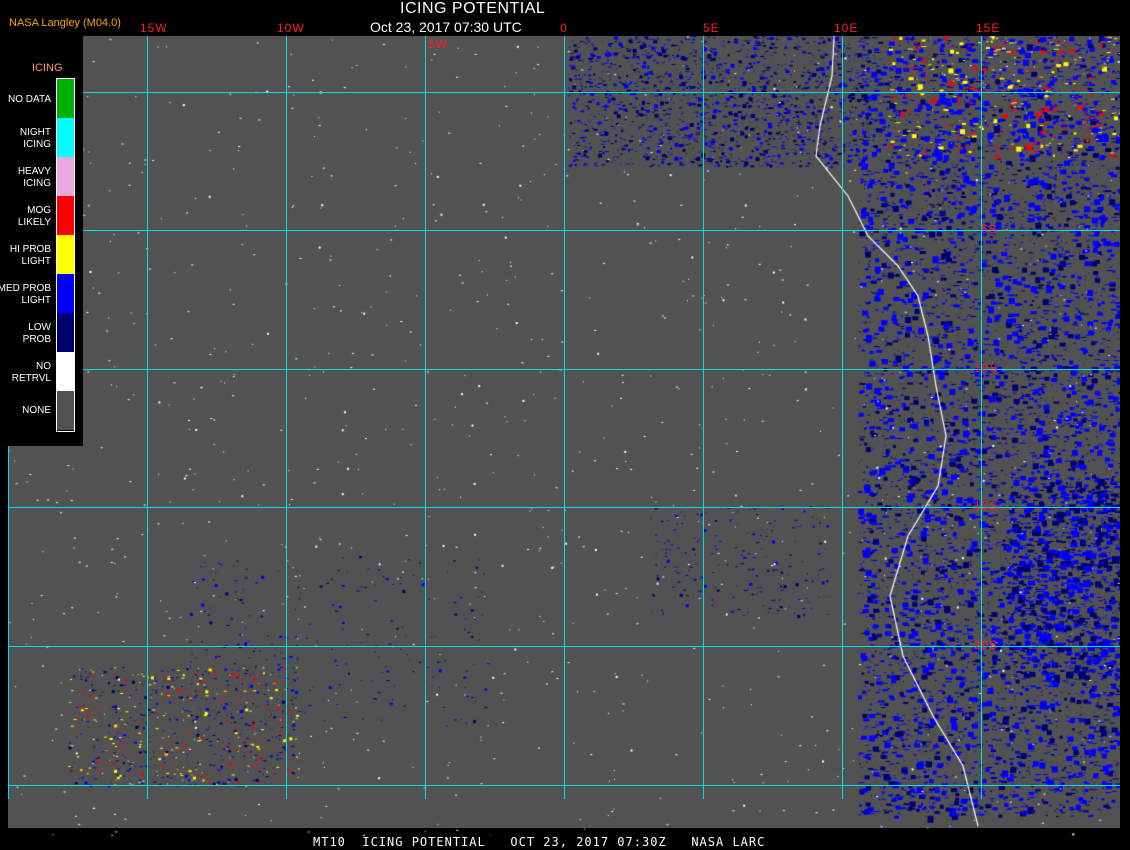 The height and width of the screenshot is (850, 1130). I want to click on legend-title: ICING, so click(47, 68).